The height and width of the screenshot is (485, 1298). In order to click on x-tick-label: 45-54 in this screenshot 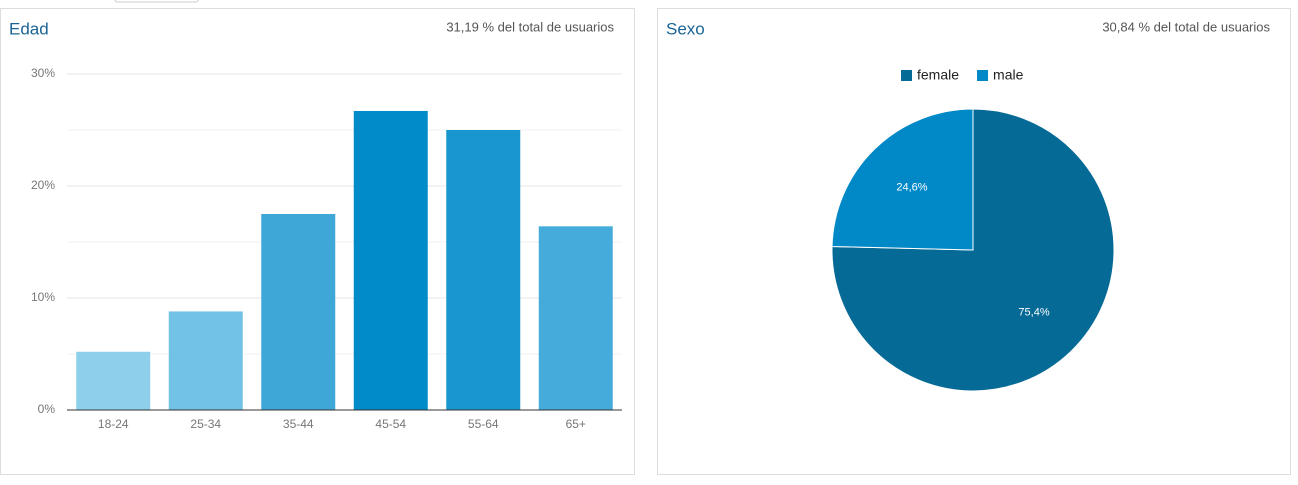, I will do `click(390, 424)`.